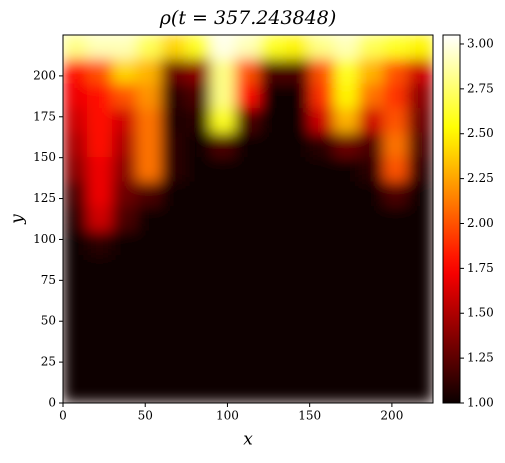 Image resolution: width=505 pixels, height=463 pixels. What do you see at coordinates (480, 358) in the screenshot?
I see `colorbar-tick-label: 1.25` at bounding box center [480, 358].